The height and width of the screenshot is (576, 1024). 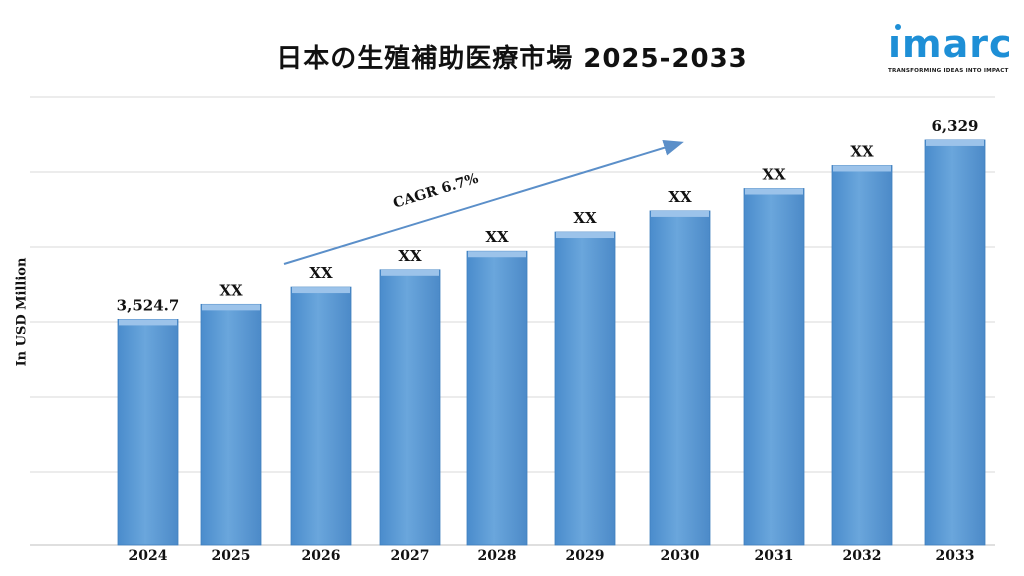 I want to click on x-tick-label-2029: 2029, so click(x=585, y=556).